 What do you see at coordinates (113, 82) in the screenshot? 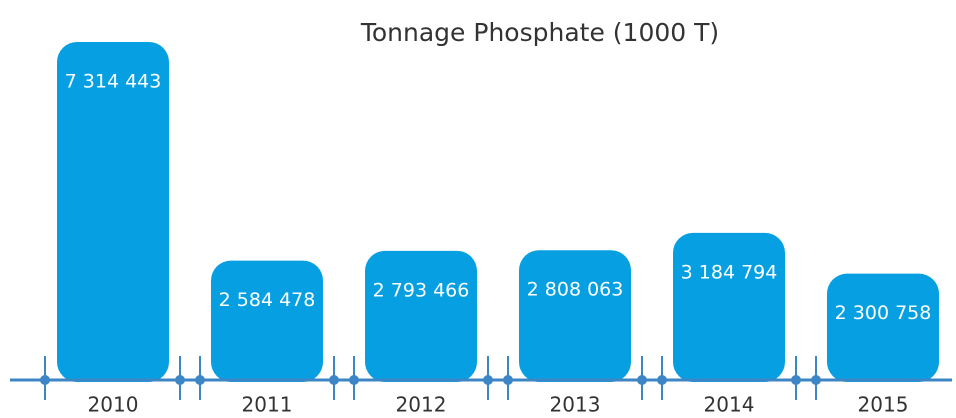
I see `value-label: 7 314 443` at bounding box center [113, 82].